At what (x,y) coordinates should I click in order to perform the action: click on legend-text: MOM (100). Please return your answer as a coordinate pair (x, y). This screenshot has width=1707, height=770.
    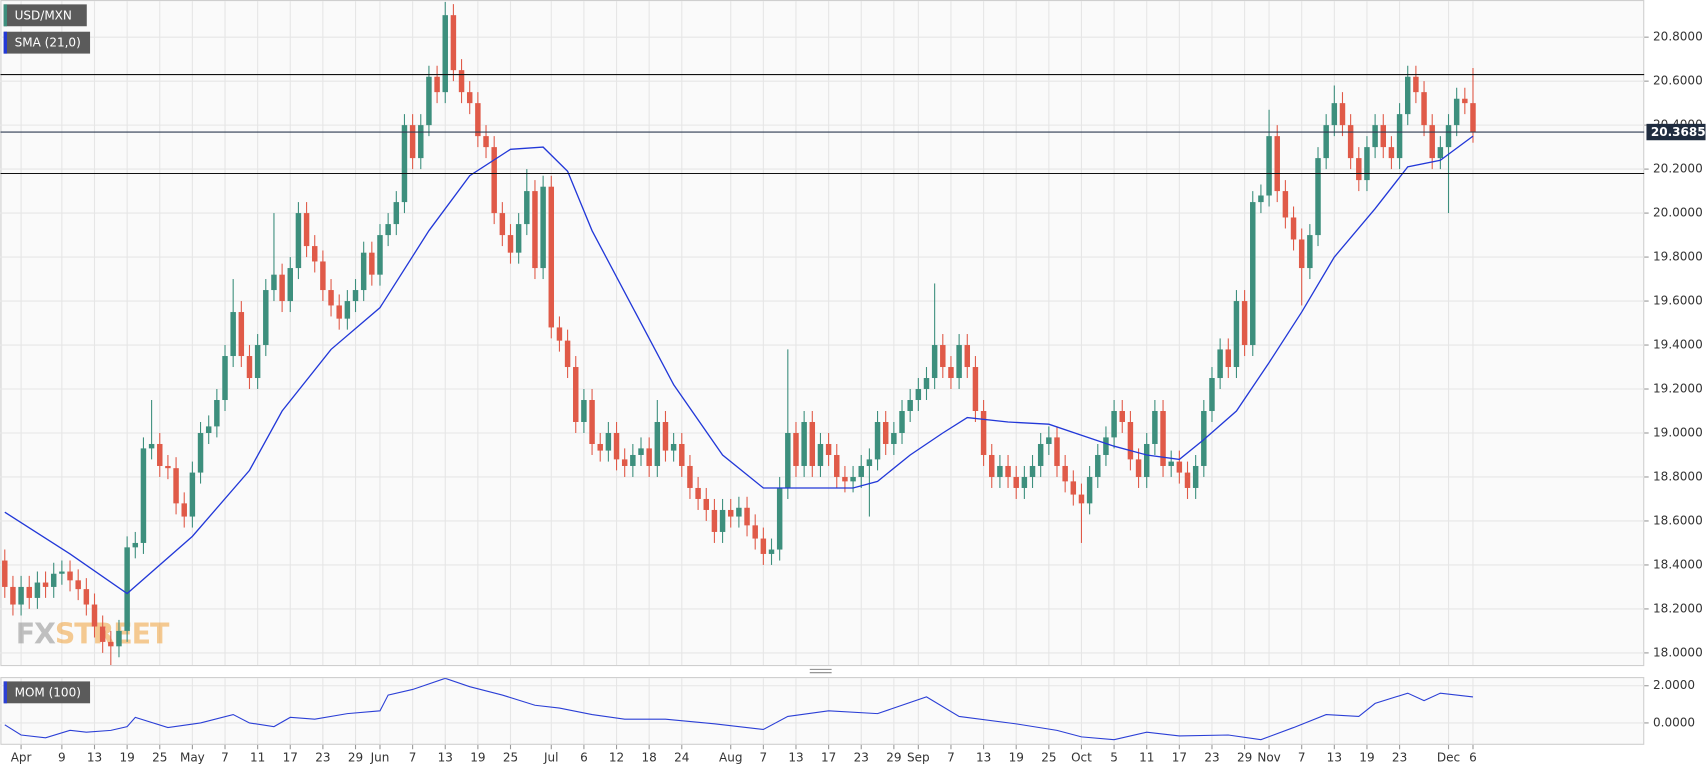
    Looking at the image, I should click on (48, 692).